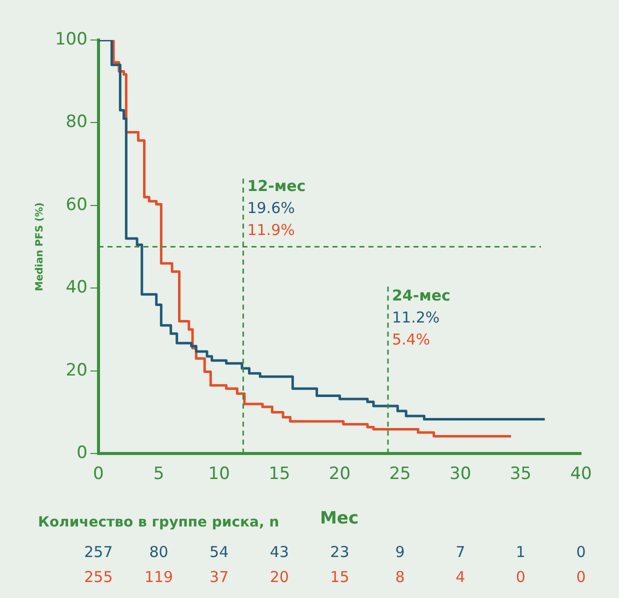 This screenshot has width=619, height=598. What do you see at coordinates (339, 518) in the screenshot?
I see `x-axis-title: Мес` at bounding box center [339, 518].